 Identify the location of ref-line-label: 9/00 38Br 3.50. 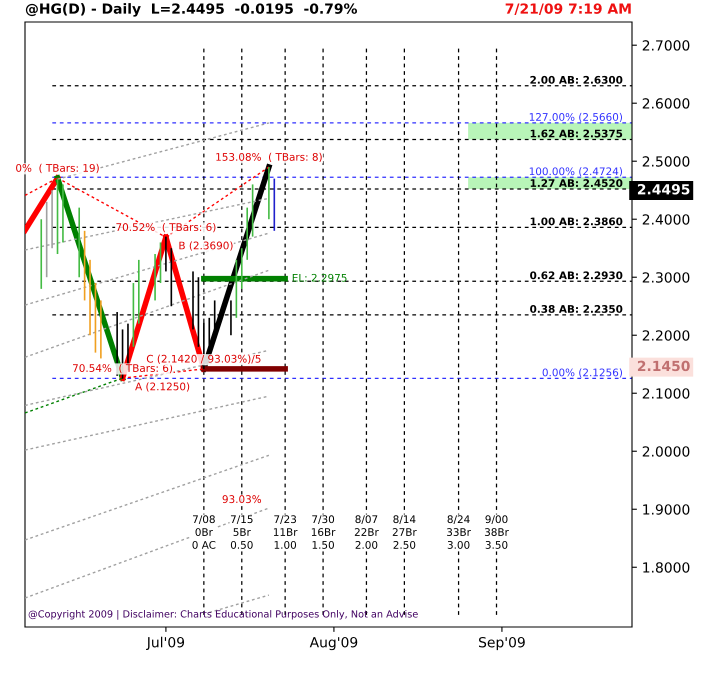
(496, 532).